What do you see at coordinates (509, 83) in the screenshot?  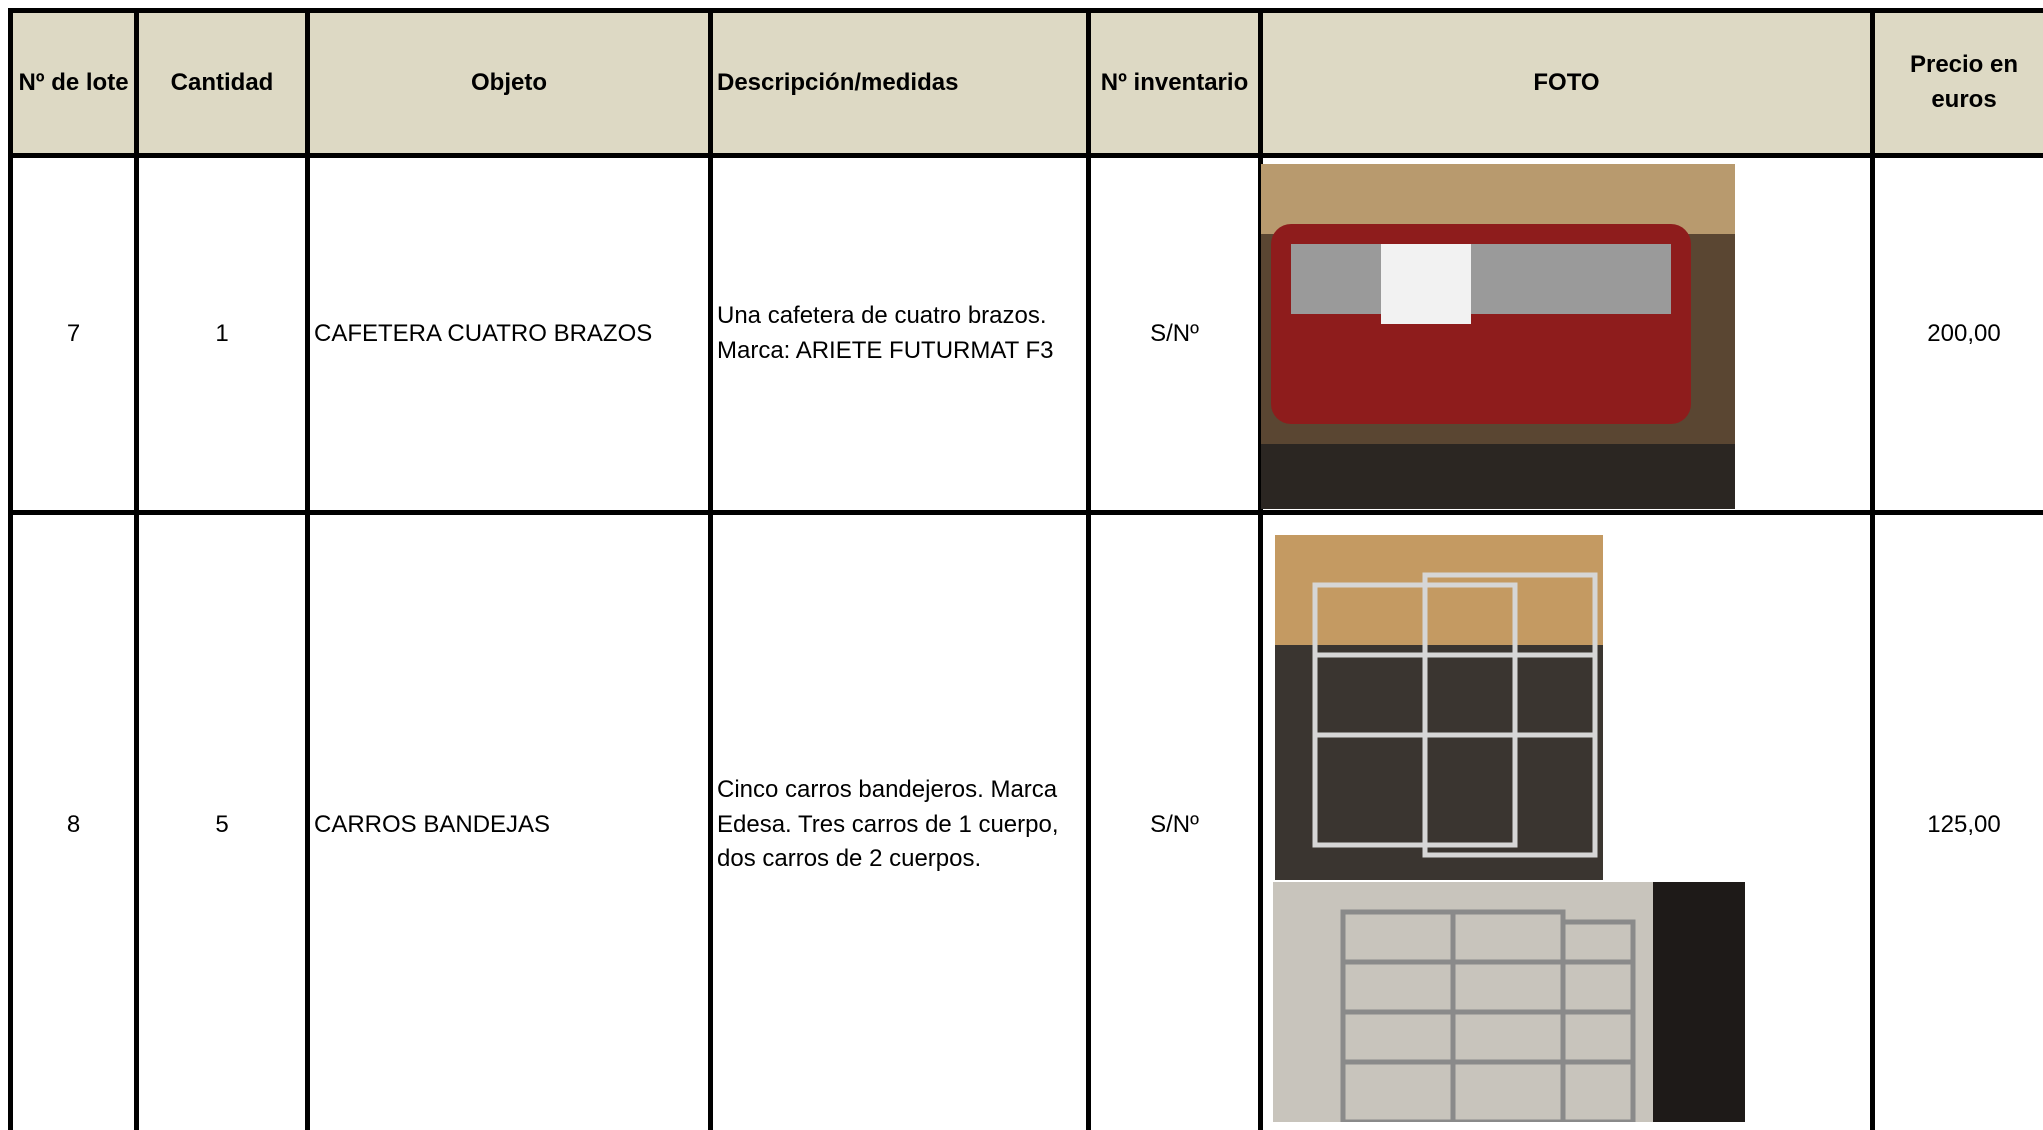 I see `header-cell: Objeto` at bounding box center [509, 83].